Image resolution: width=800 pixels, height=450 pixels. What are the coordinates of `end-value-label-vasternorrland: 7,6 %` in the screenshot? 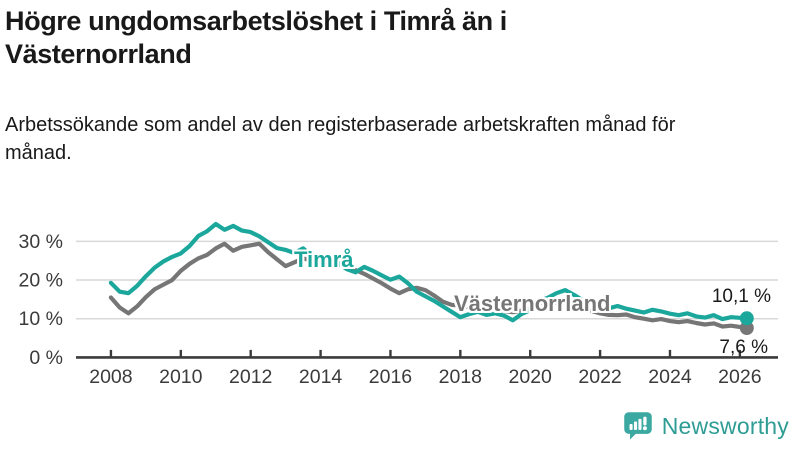 It's located at (743, 347).